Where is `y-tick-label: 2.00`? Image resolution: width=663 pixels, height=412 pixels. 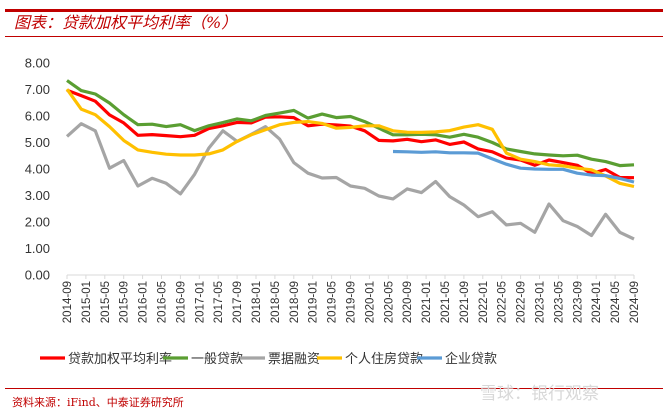 y-tick-label: 2.00 is located at coordinates (37, 222).